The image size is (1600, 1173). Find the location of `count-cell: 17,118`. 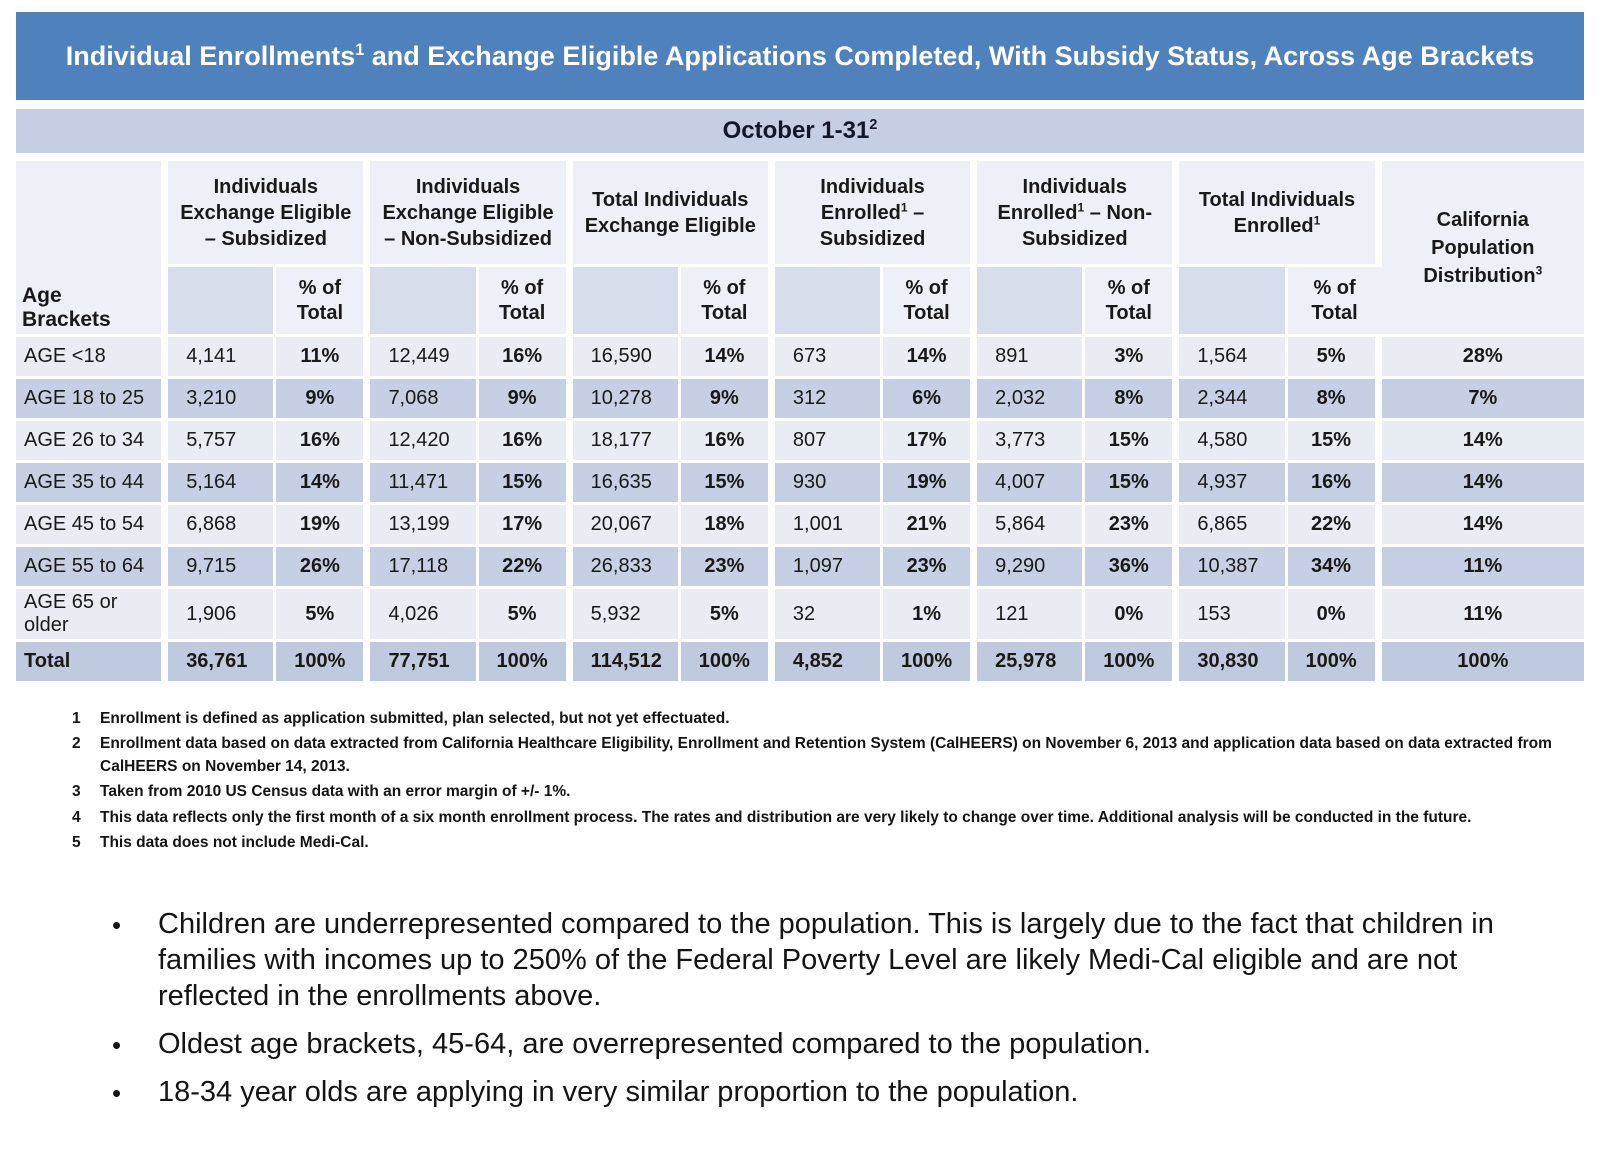

count-cell: 17,118 is located at coordinates (424, 568).